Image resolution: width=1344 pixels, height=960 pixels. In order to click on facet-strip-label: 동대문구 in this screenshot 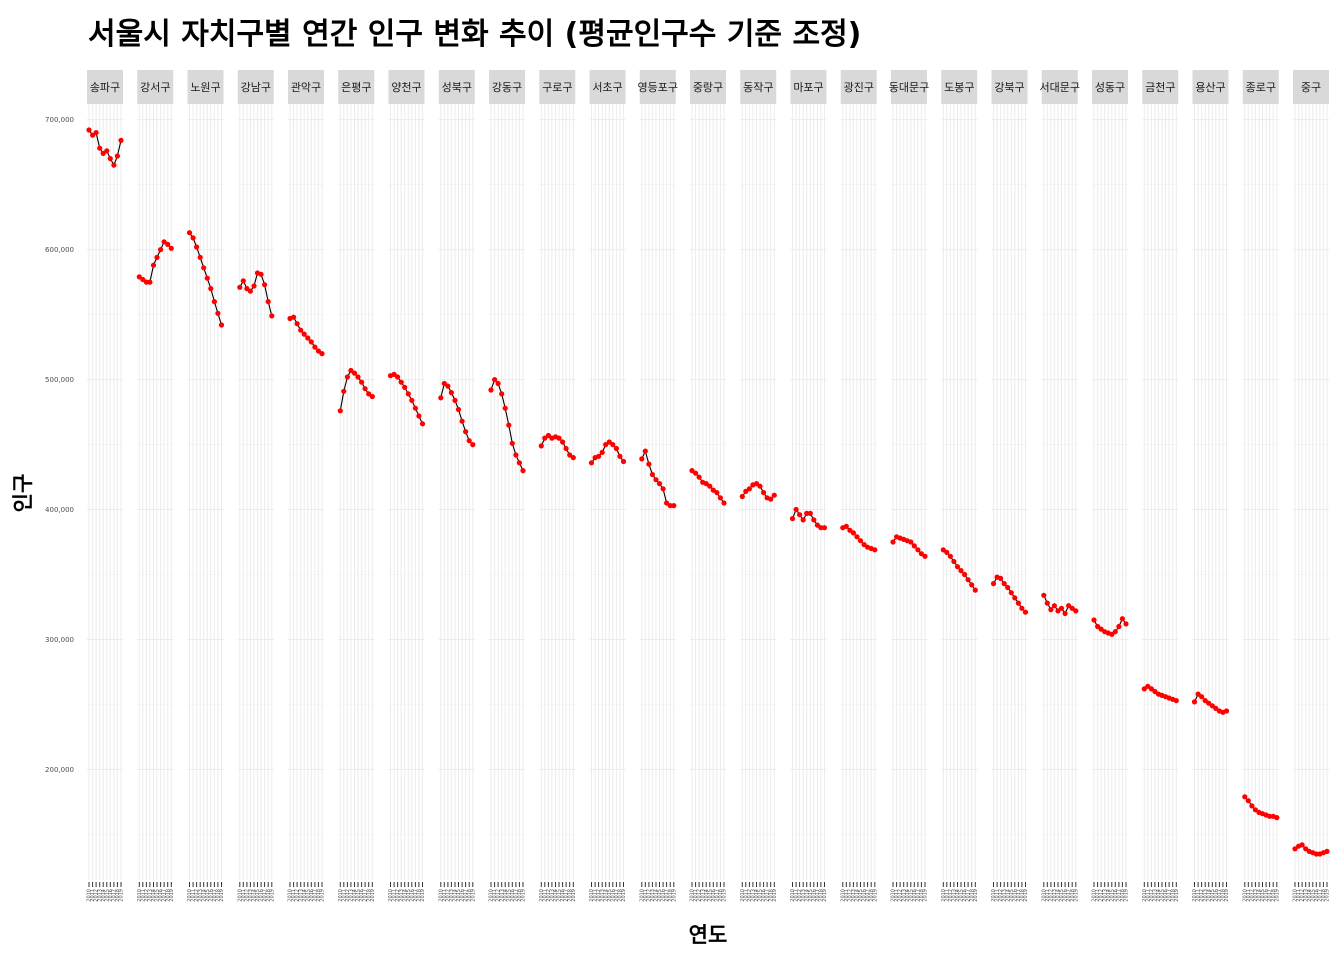, I will do `click(909, 87)`.